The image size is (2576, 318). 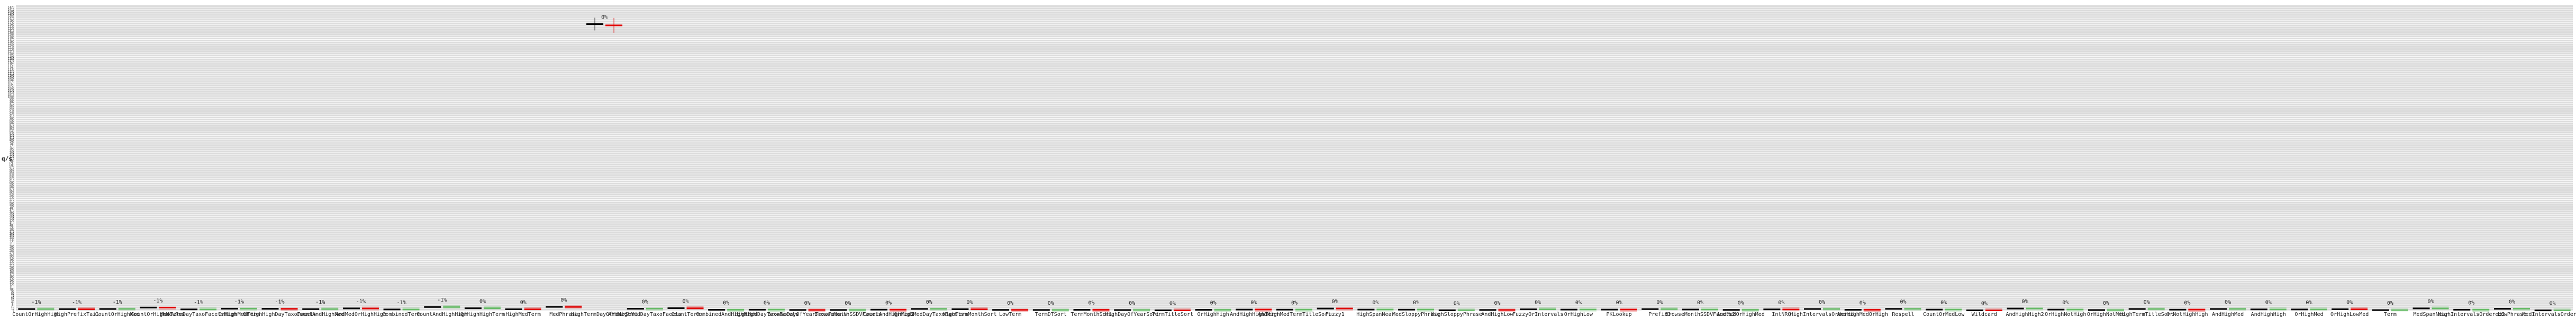 I want to click on category-label: HighTermDayOfYearSort, so click(x=604, y=314).